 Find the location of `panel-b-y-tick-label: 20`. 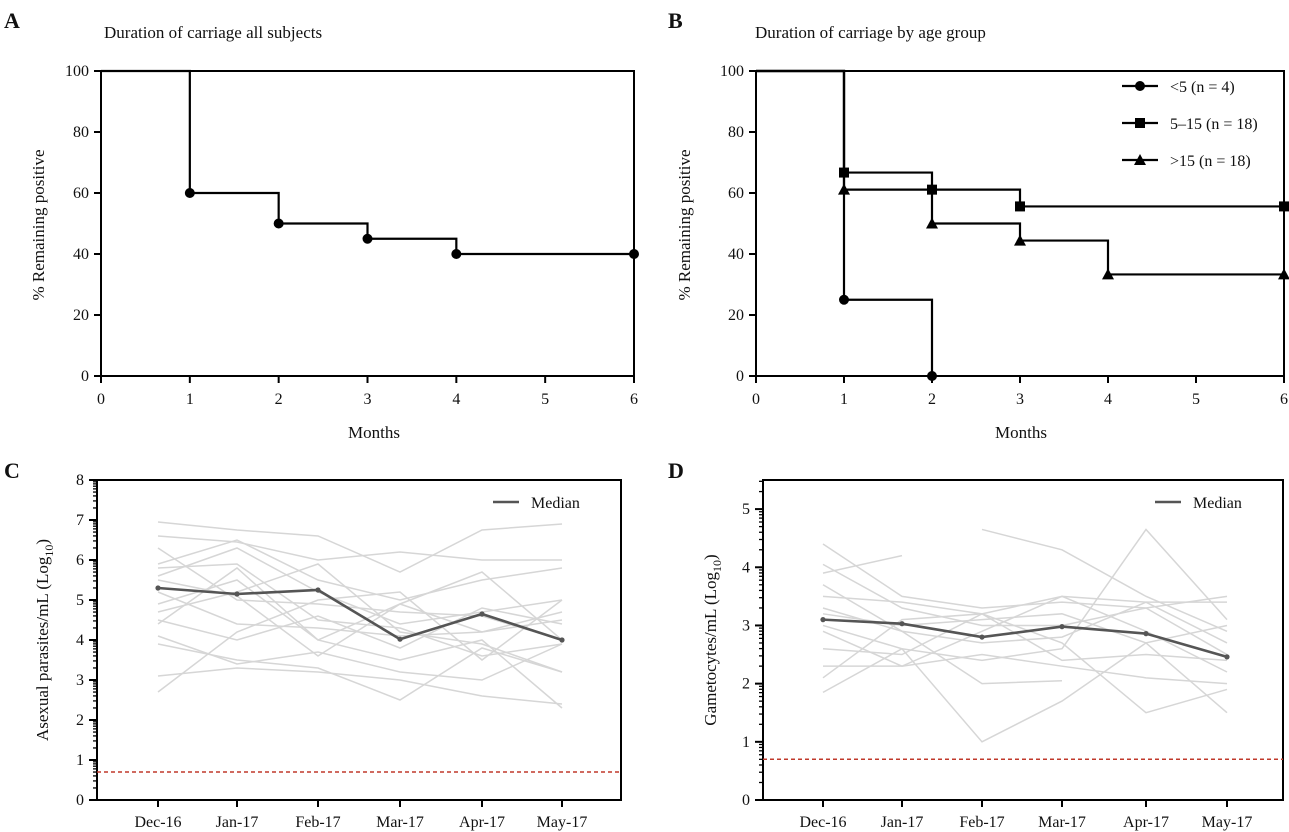

panel-b-y-tick-label: 20 is located at coordinates (736, 315).